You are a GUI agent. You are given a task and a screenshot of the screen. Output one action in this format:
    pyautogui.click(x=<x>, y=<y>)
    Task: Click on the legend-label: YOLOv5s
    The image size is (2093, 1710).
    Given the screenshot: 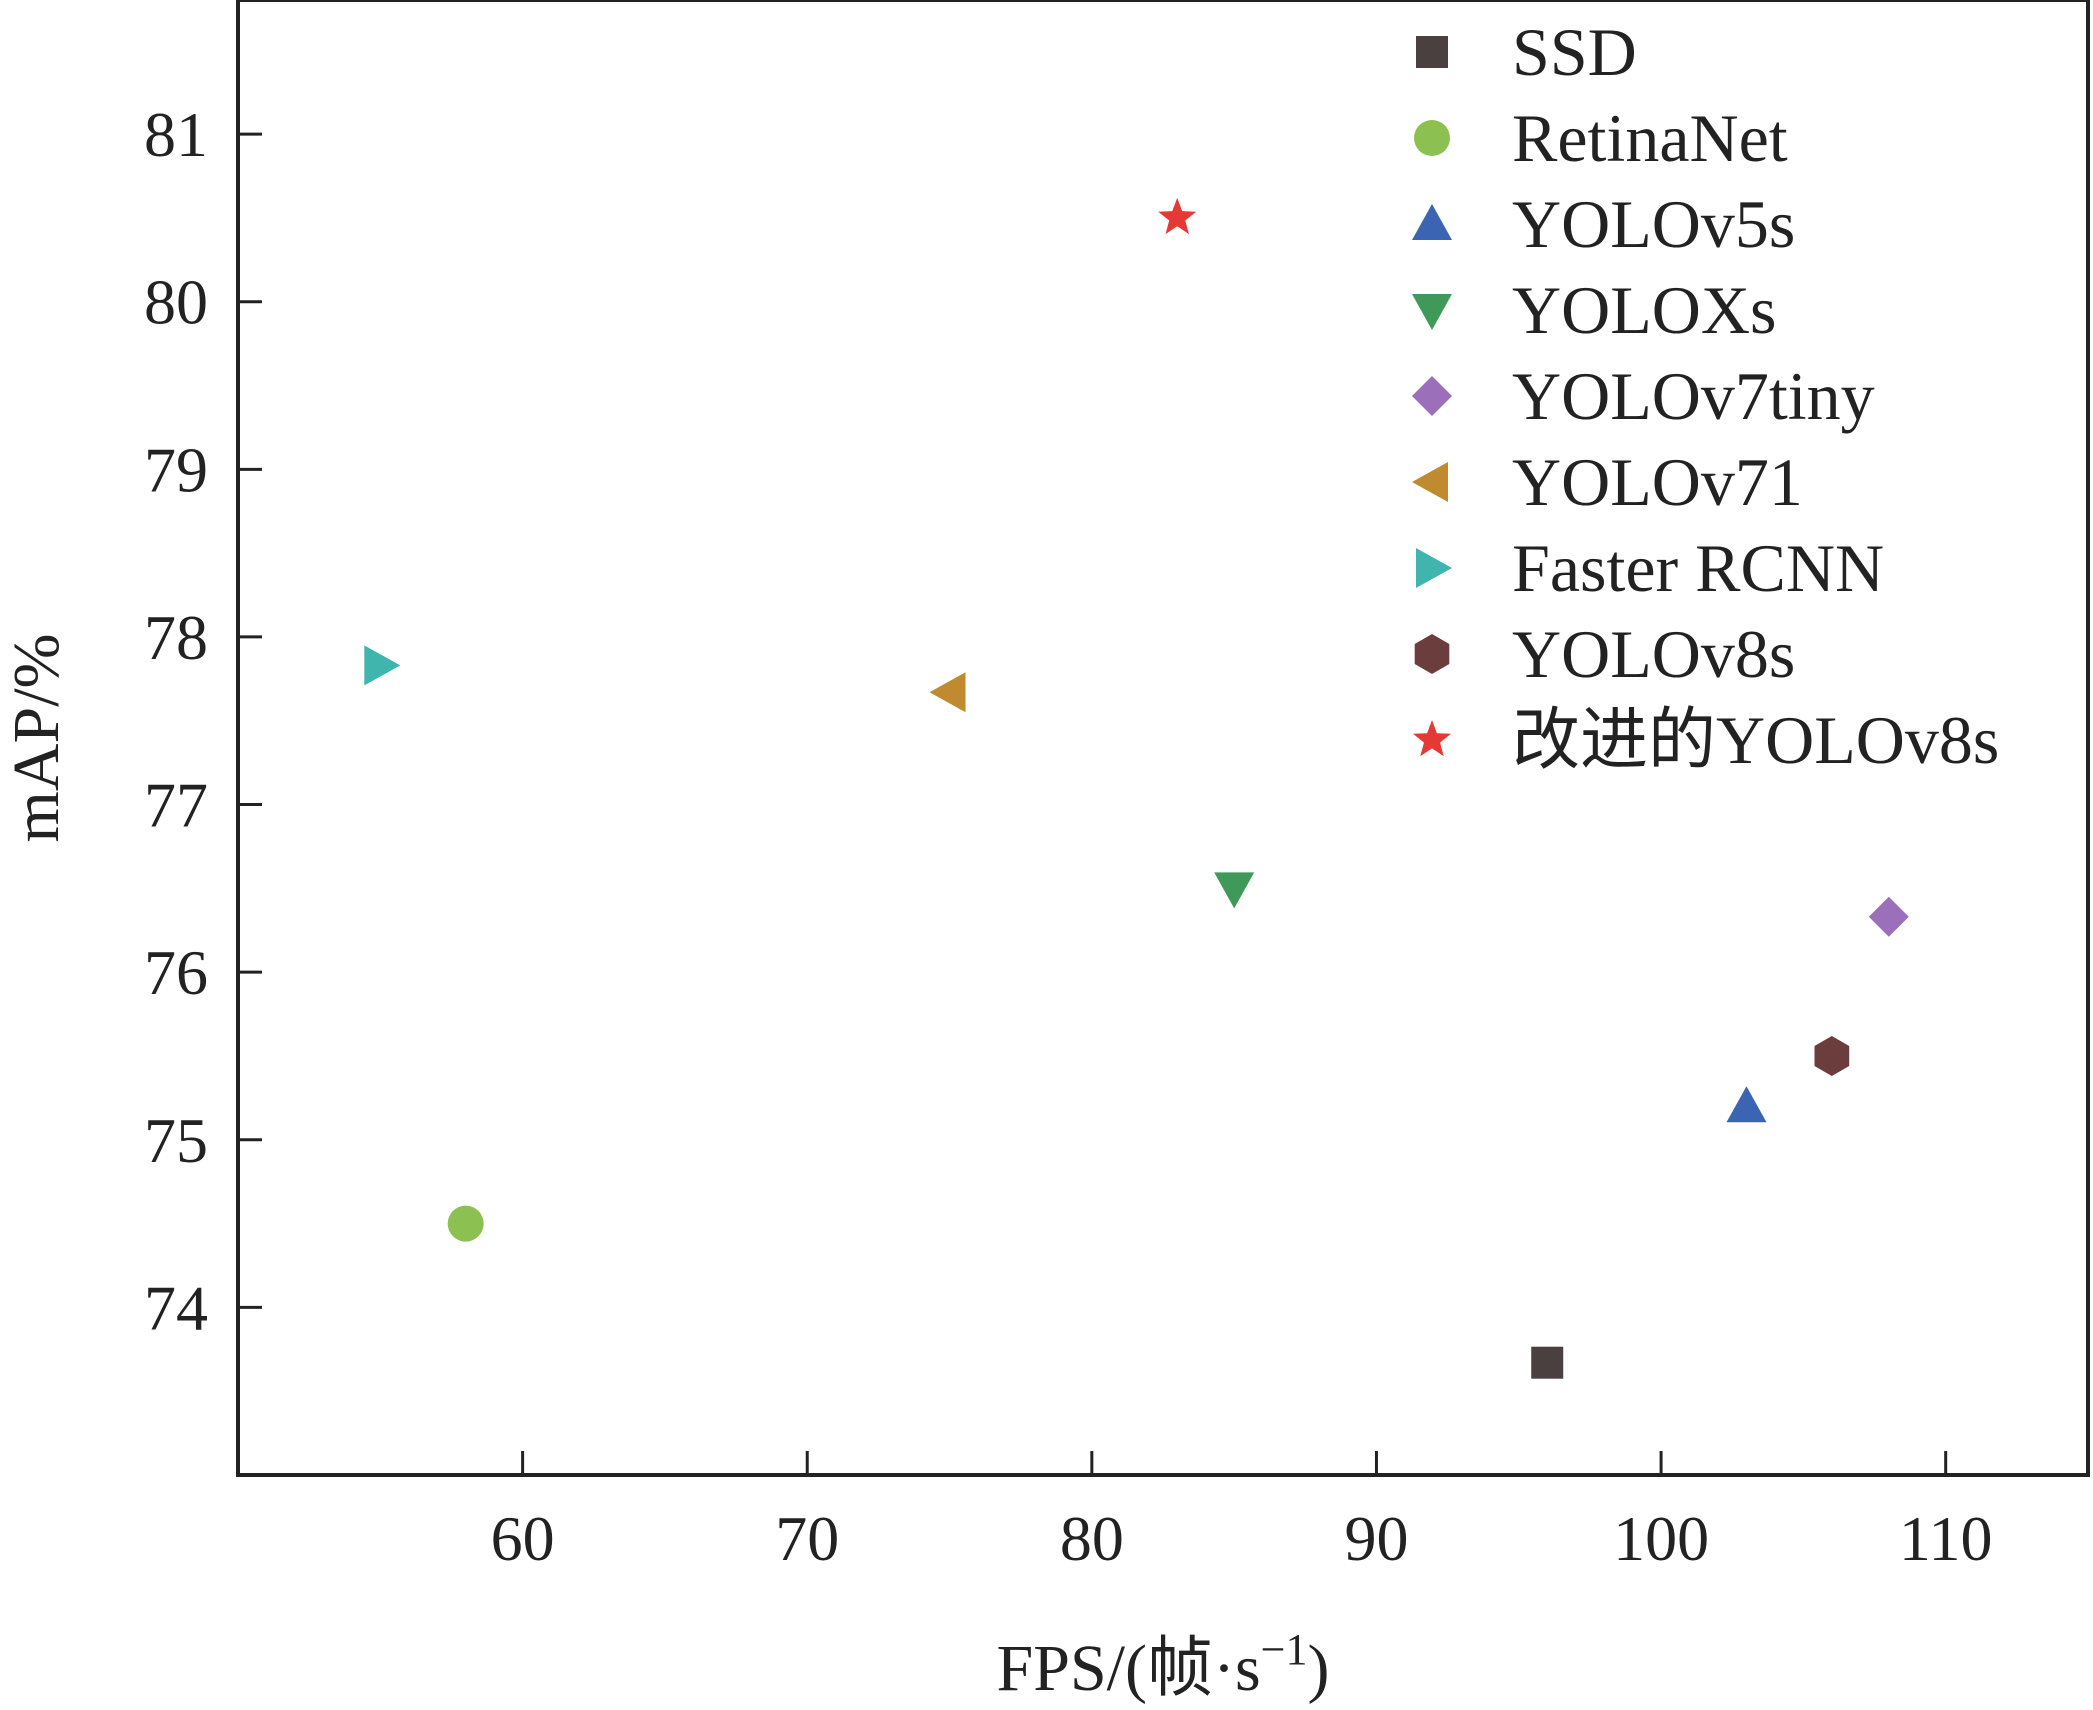 What is the action you would take?
    pyautogui.click(x=1653, y=224)
    